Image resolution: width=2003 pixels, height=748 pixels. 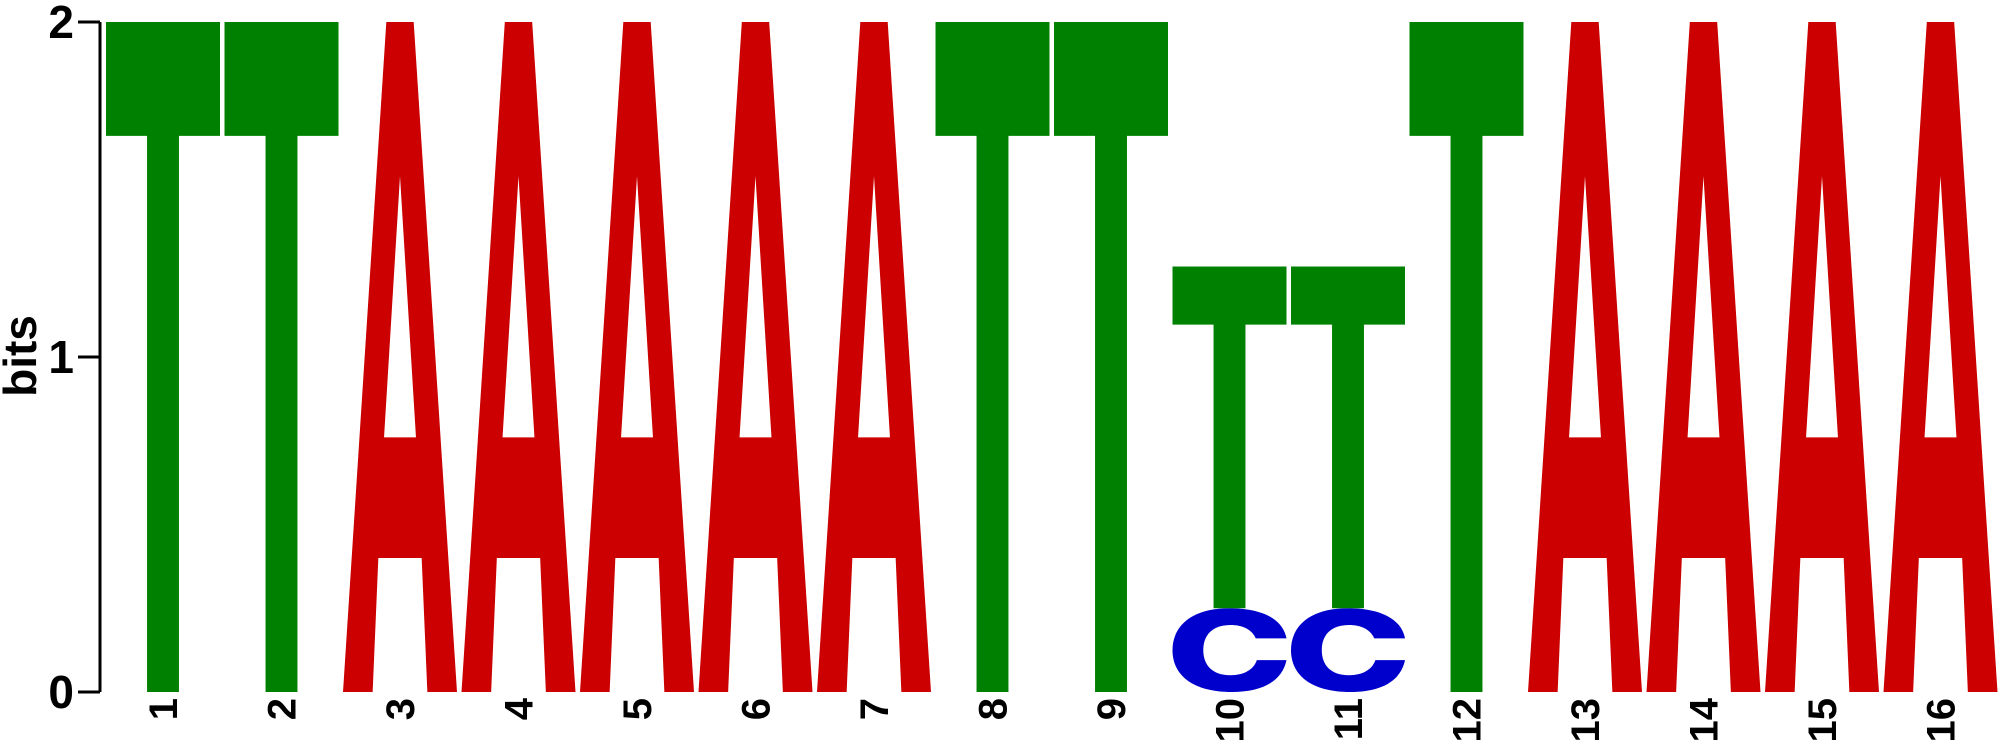 What do you see at coordinates (1053, 719) in the screenshot?
I see `x-axis-labels: 1 2 3 4 5 6 7 8 9 10 11 12 13 14 15 16` at bounding box center [1053, 719].